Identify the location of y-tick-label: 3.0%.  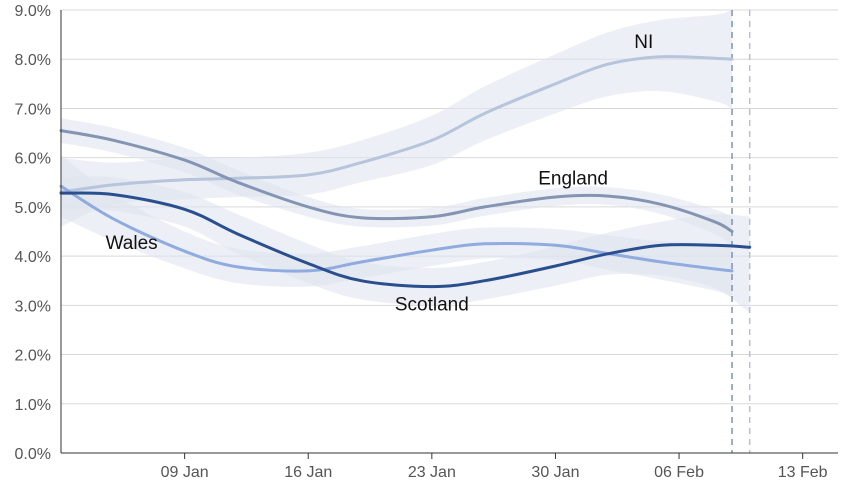
(33, 306).